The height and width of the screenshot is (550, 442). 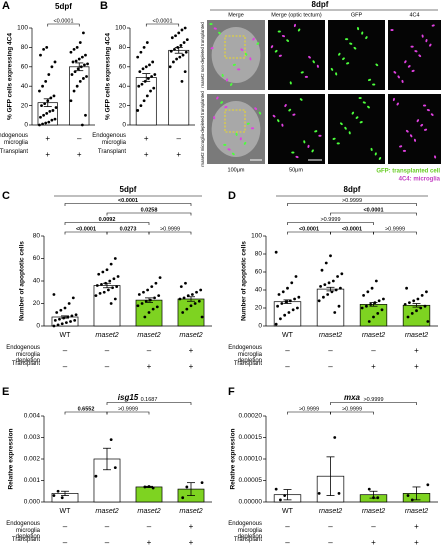 I want to click on micrograph-image, so click(x=296, y=55).